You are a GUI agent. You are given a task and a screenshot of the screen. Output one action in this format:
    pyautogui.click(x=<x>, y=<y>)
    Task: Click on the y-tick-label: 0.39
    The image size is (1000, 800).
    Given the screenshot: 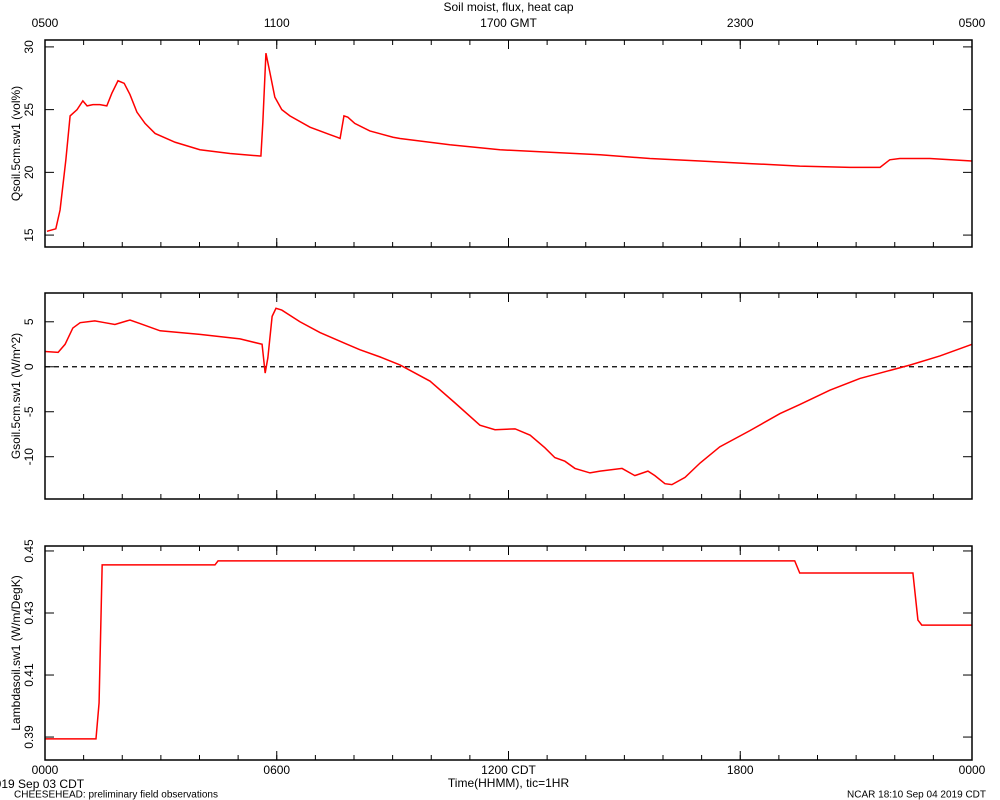 What is the action you would take?
    pyautogui.click(x=29, y=737)
    